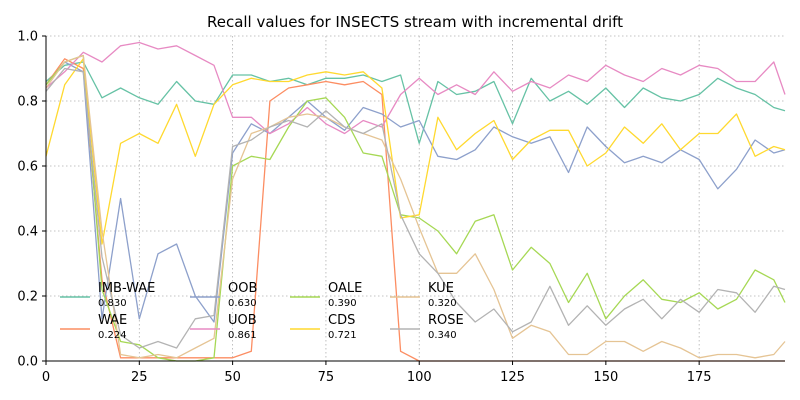 This screenshot has height=400, width=800. I want to click on legend-entry-imb-wae: IMB-WAE 0.830, so click(107, 295).